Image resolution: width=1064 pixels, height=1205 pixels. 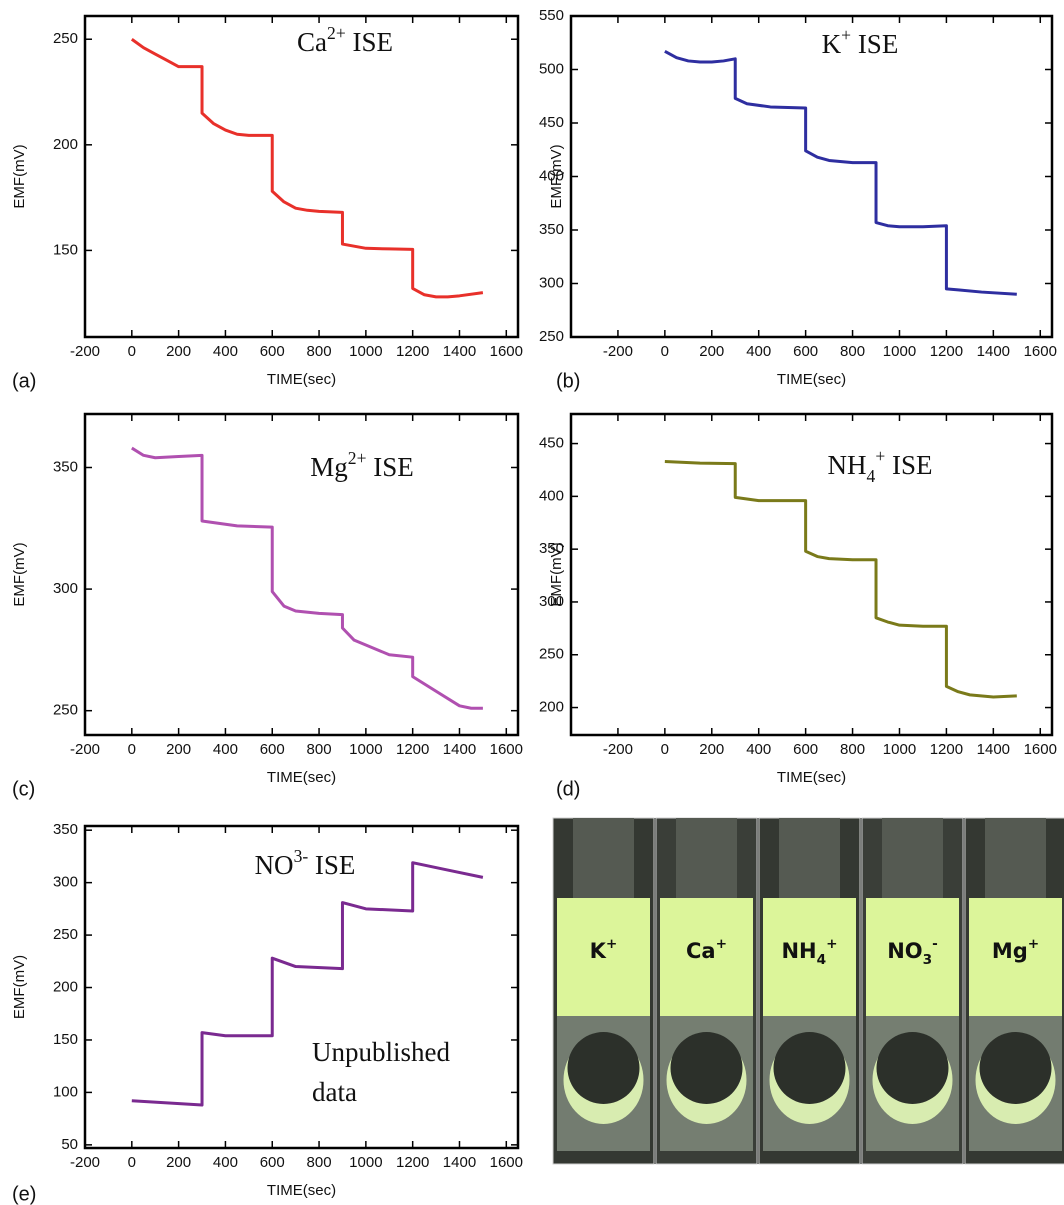 I want to click on text-part: Ca, so click(x=312, y=42).